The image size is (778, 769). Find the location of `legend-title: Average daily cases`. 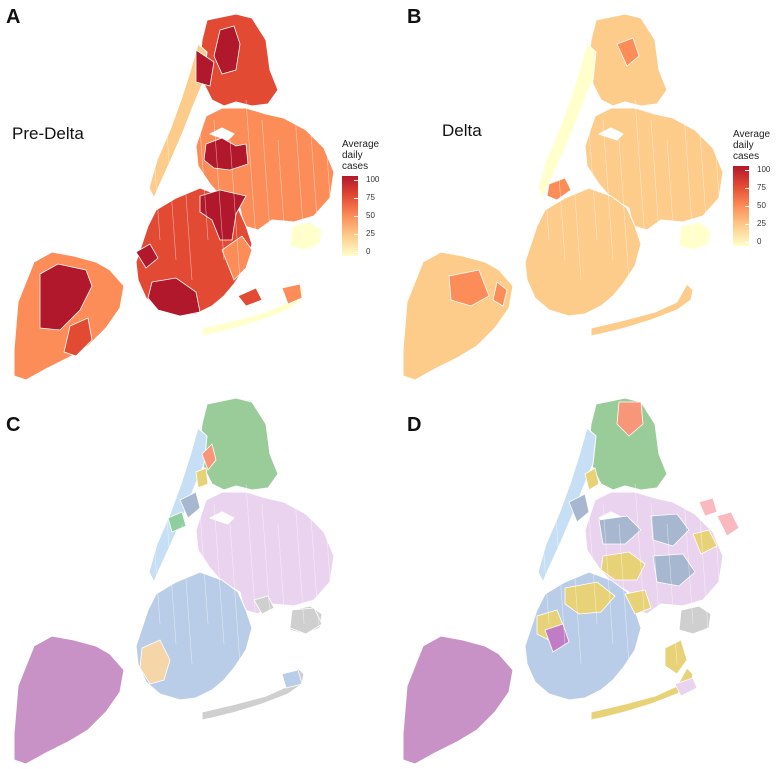

legend-title: Average daily cases is located at coordinates (361, 155).